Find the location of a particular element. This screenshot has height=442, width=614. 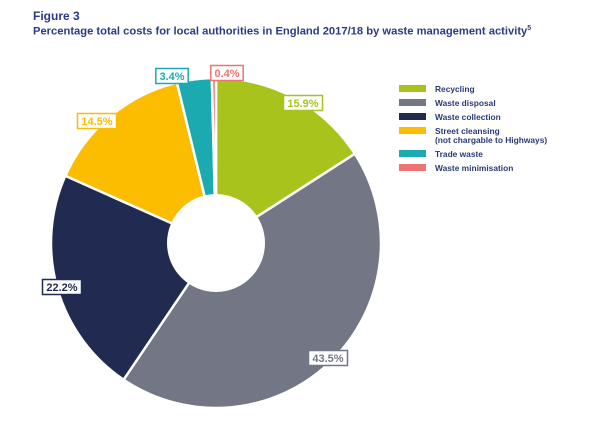

legend-item-recycling: Recycling is located at coordinates (473, 89).